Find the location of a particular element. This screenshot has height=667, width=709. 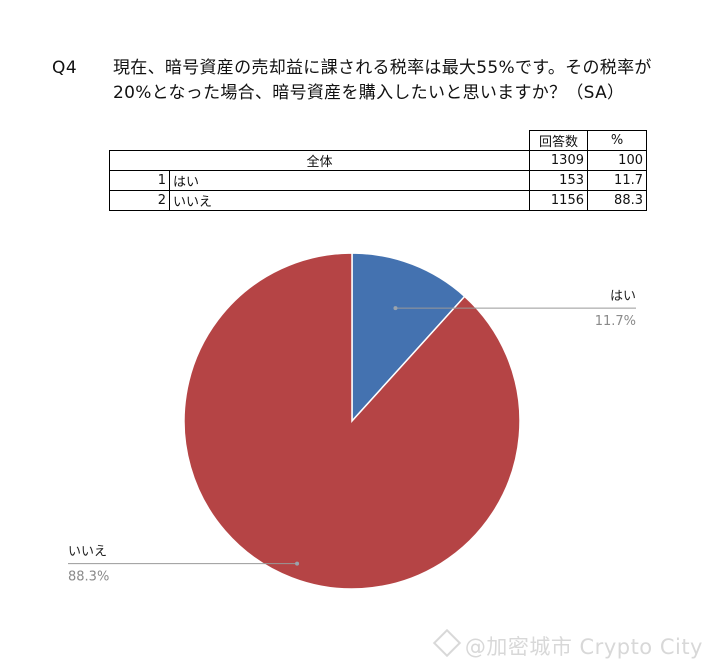

row-label: いいえ is located at coordinates (349, 200).